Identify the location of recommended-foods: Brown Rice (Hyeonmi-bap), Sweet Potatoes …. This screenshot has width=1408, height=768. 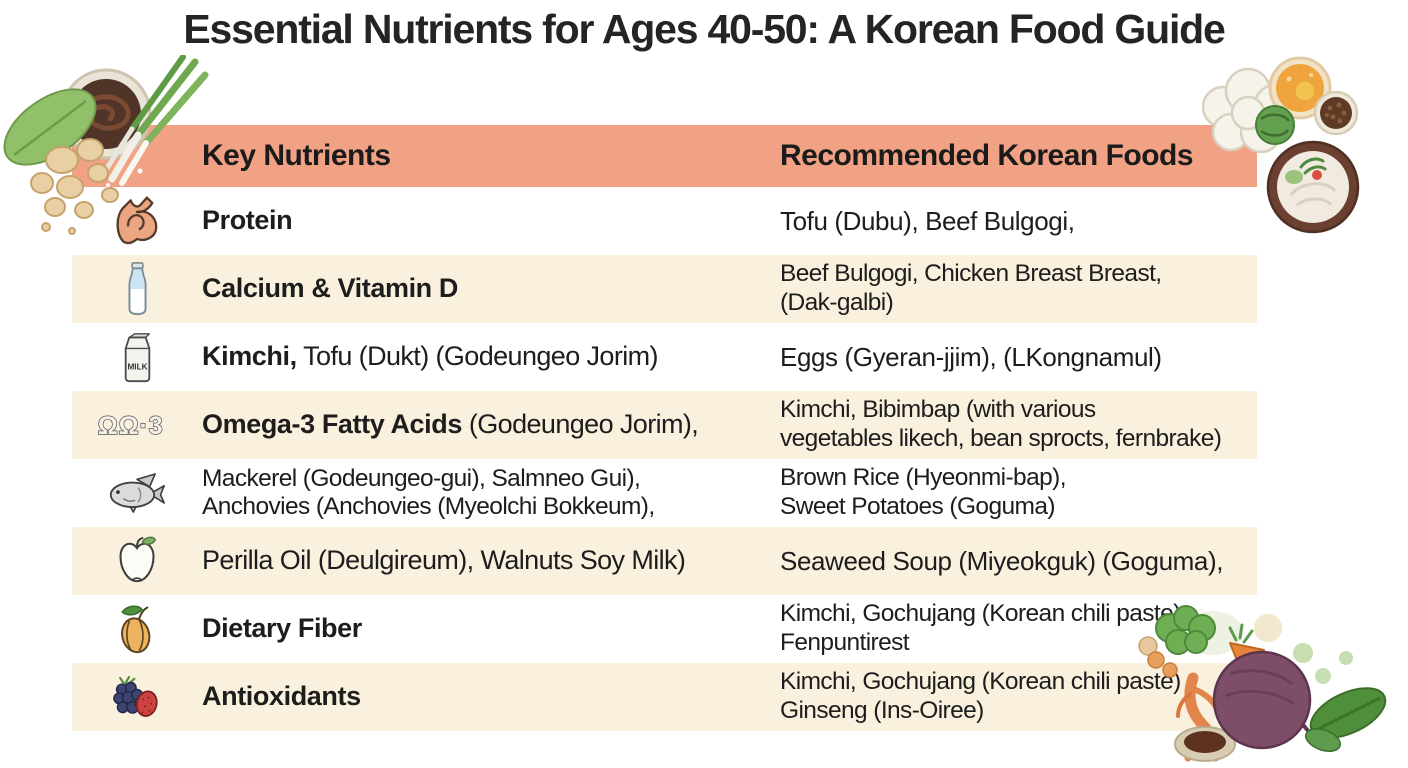
(923, 492).